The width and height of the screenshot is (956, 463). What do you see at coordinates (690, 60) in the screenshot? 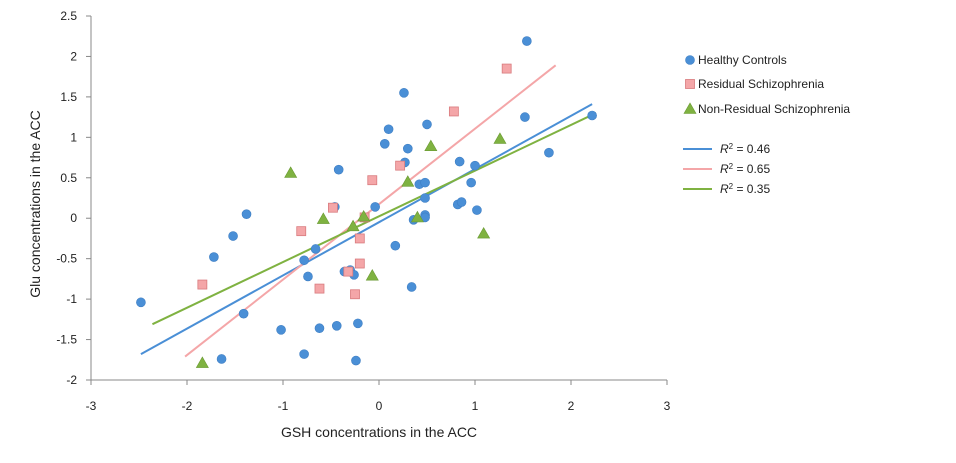
I see `legend-marker-circle` at bounding box center [690, 60].